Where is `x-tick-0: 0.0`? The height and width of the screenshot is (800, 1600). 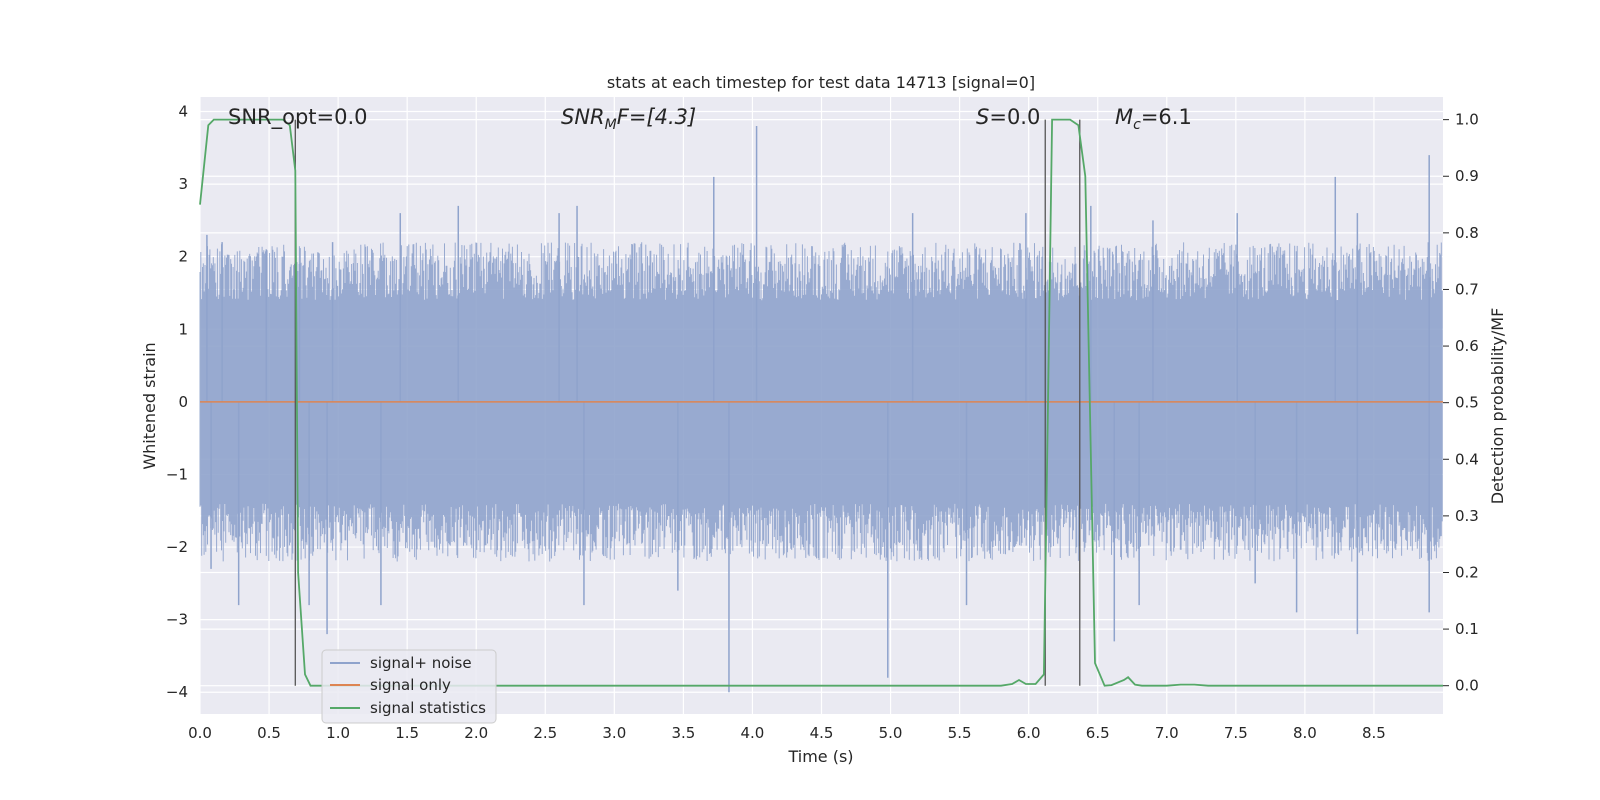
x-tick-0: 0.0 is located at coordinates (200, 733).